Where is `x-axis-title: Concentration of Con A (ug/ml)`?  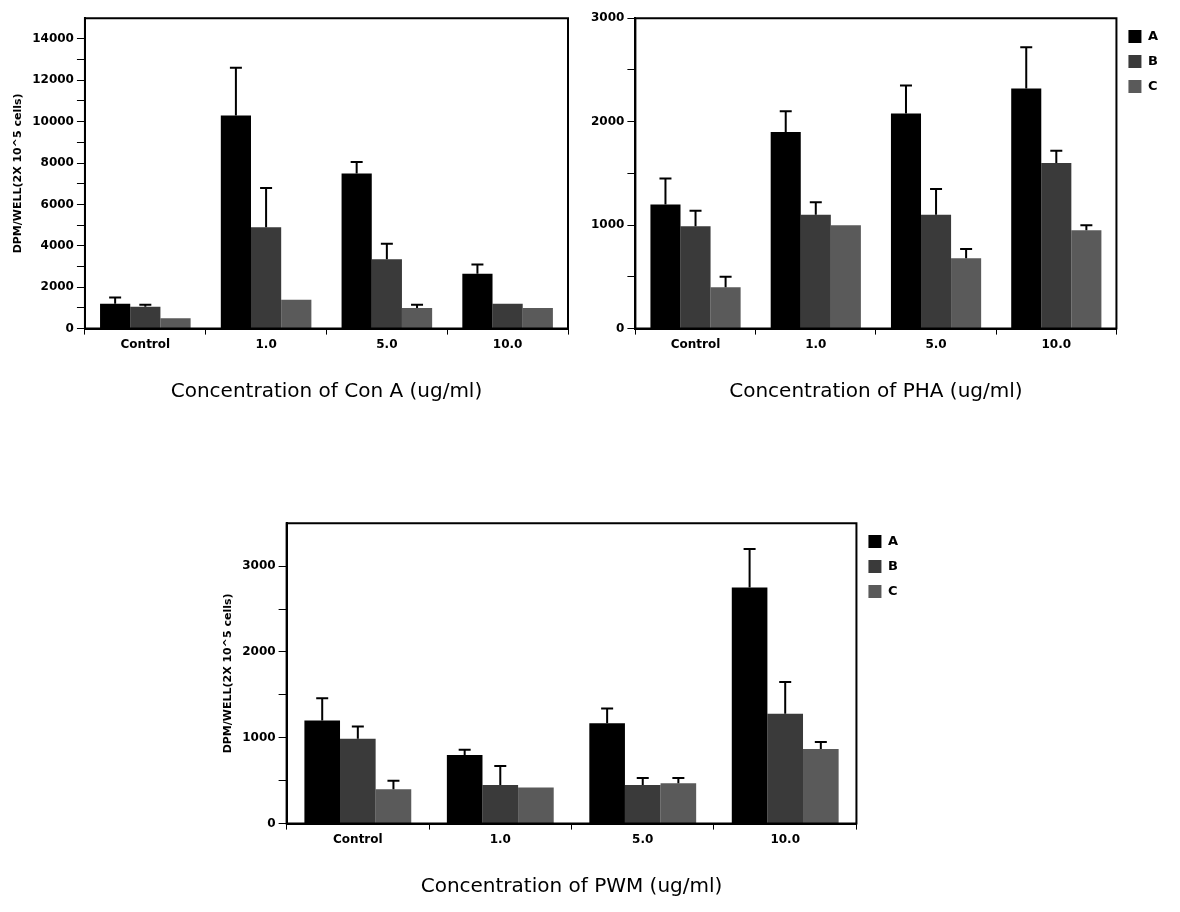 x-axis-title: Concentration of Con A (ug/ml) is located at coordinates (326, 390).